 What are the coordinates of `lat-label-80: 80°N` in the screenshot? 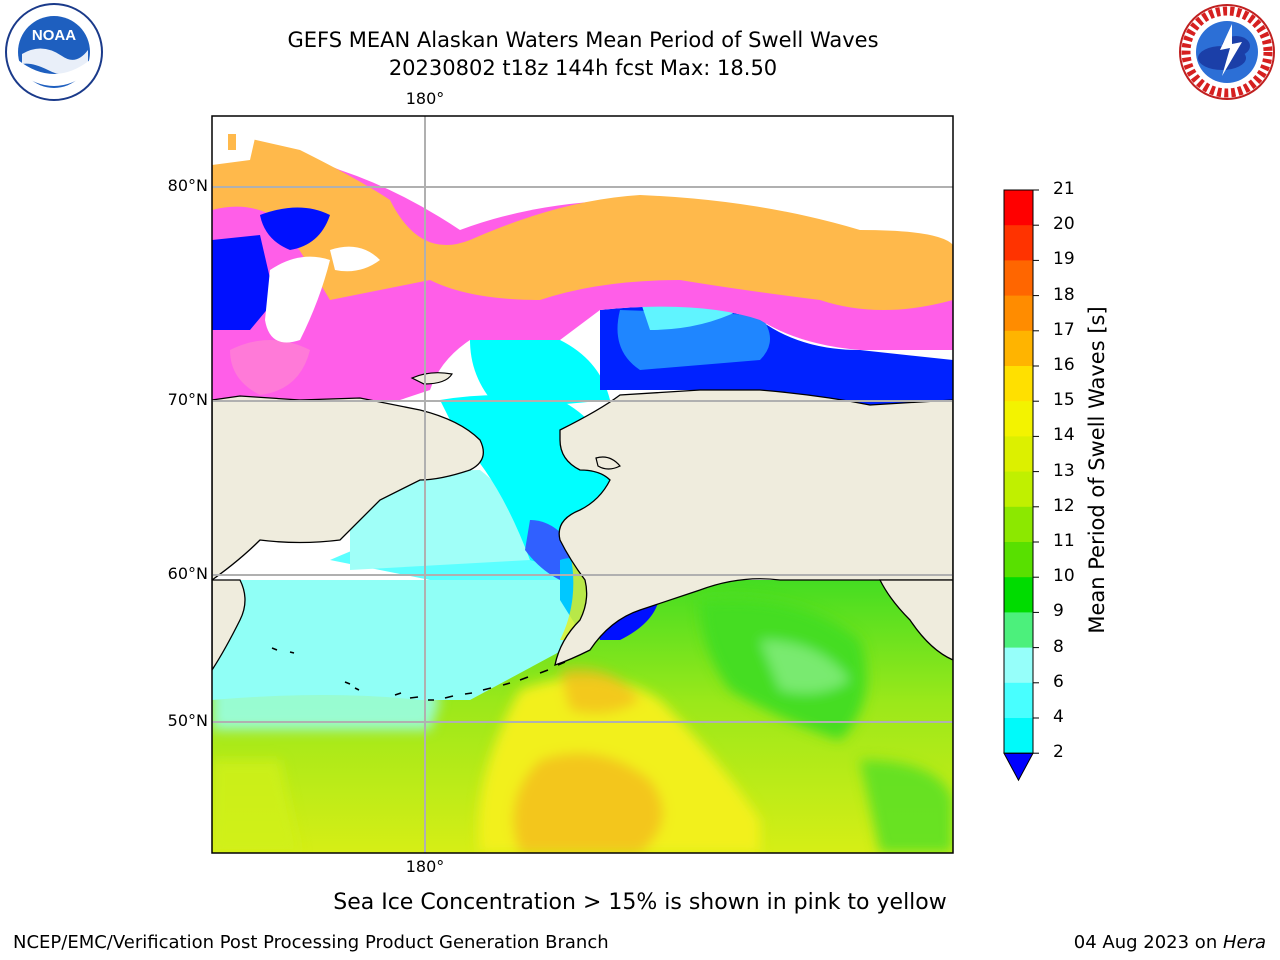 It's located at (187, 185).